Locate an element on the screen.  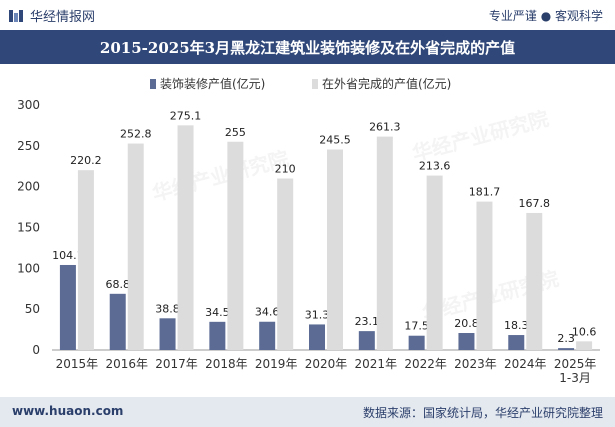
data-label: 20.8 is located at coordinates (466, 323).